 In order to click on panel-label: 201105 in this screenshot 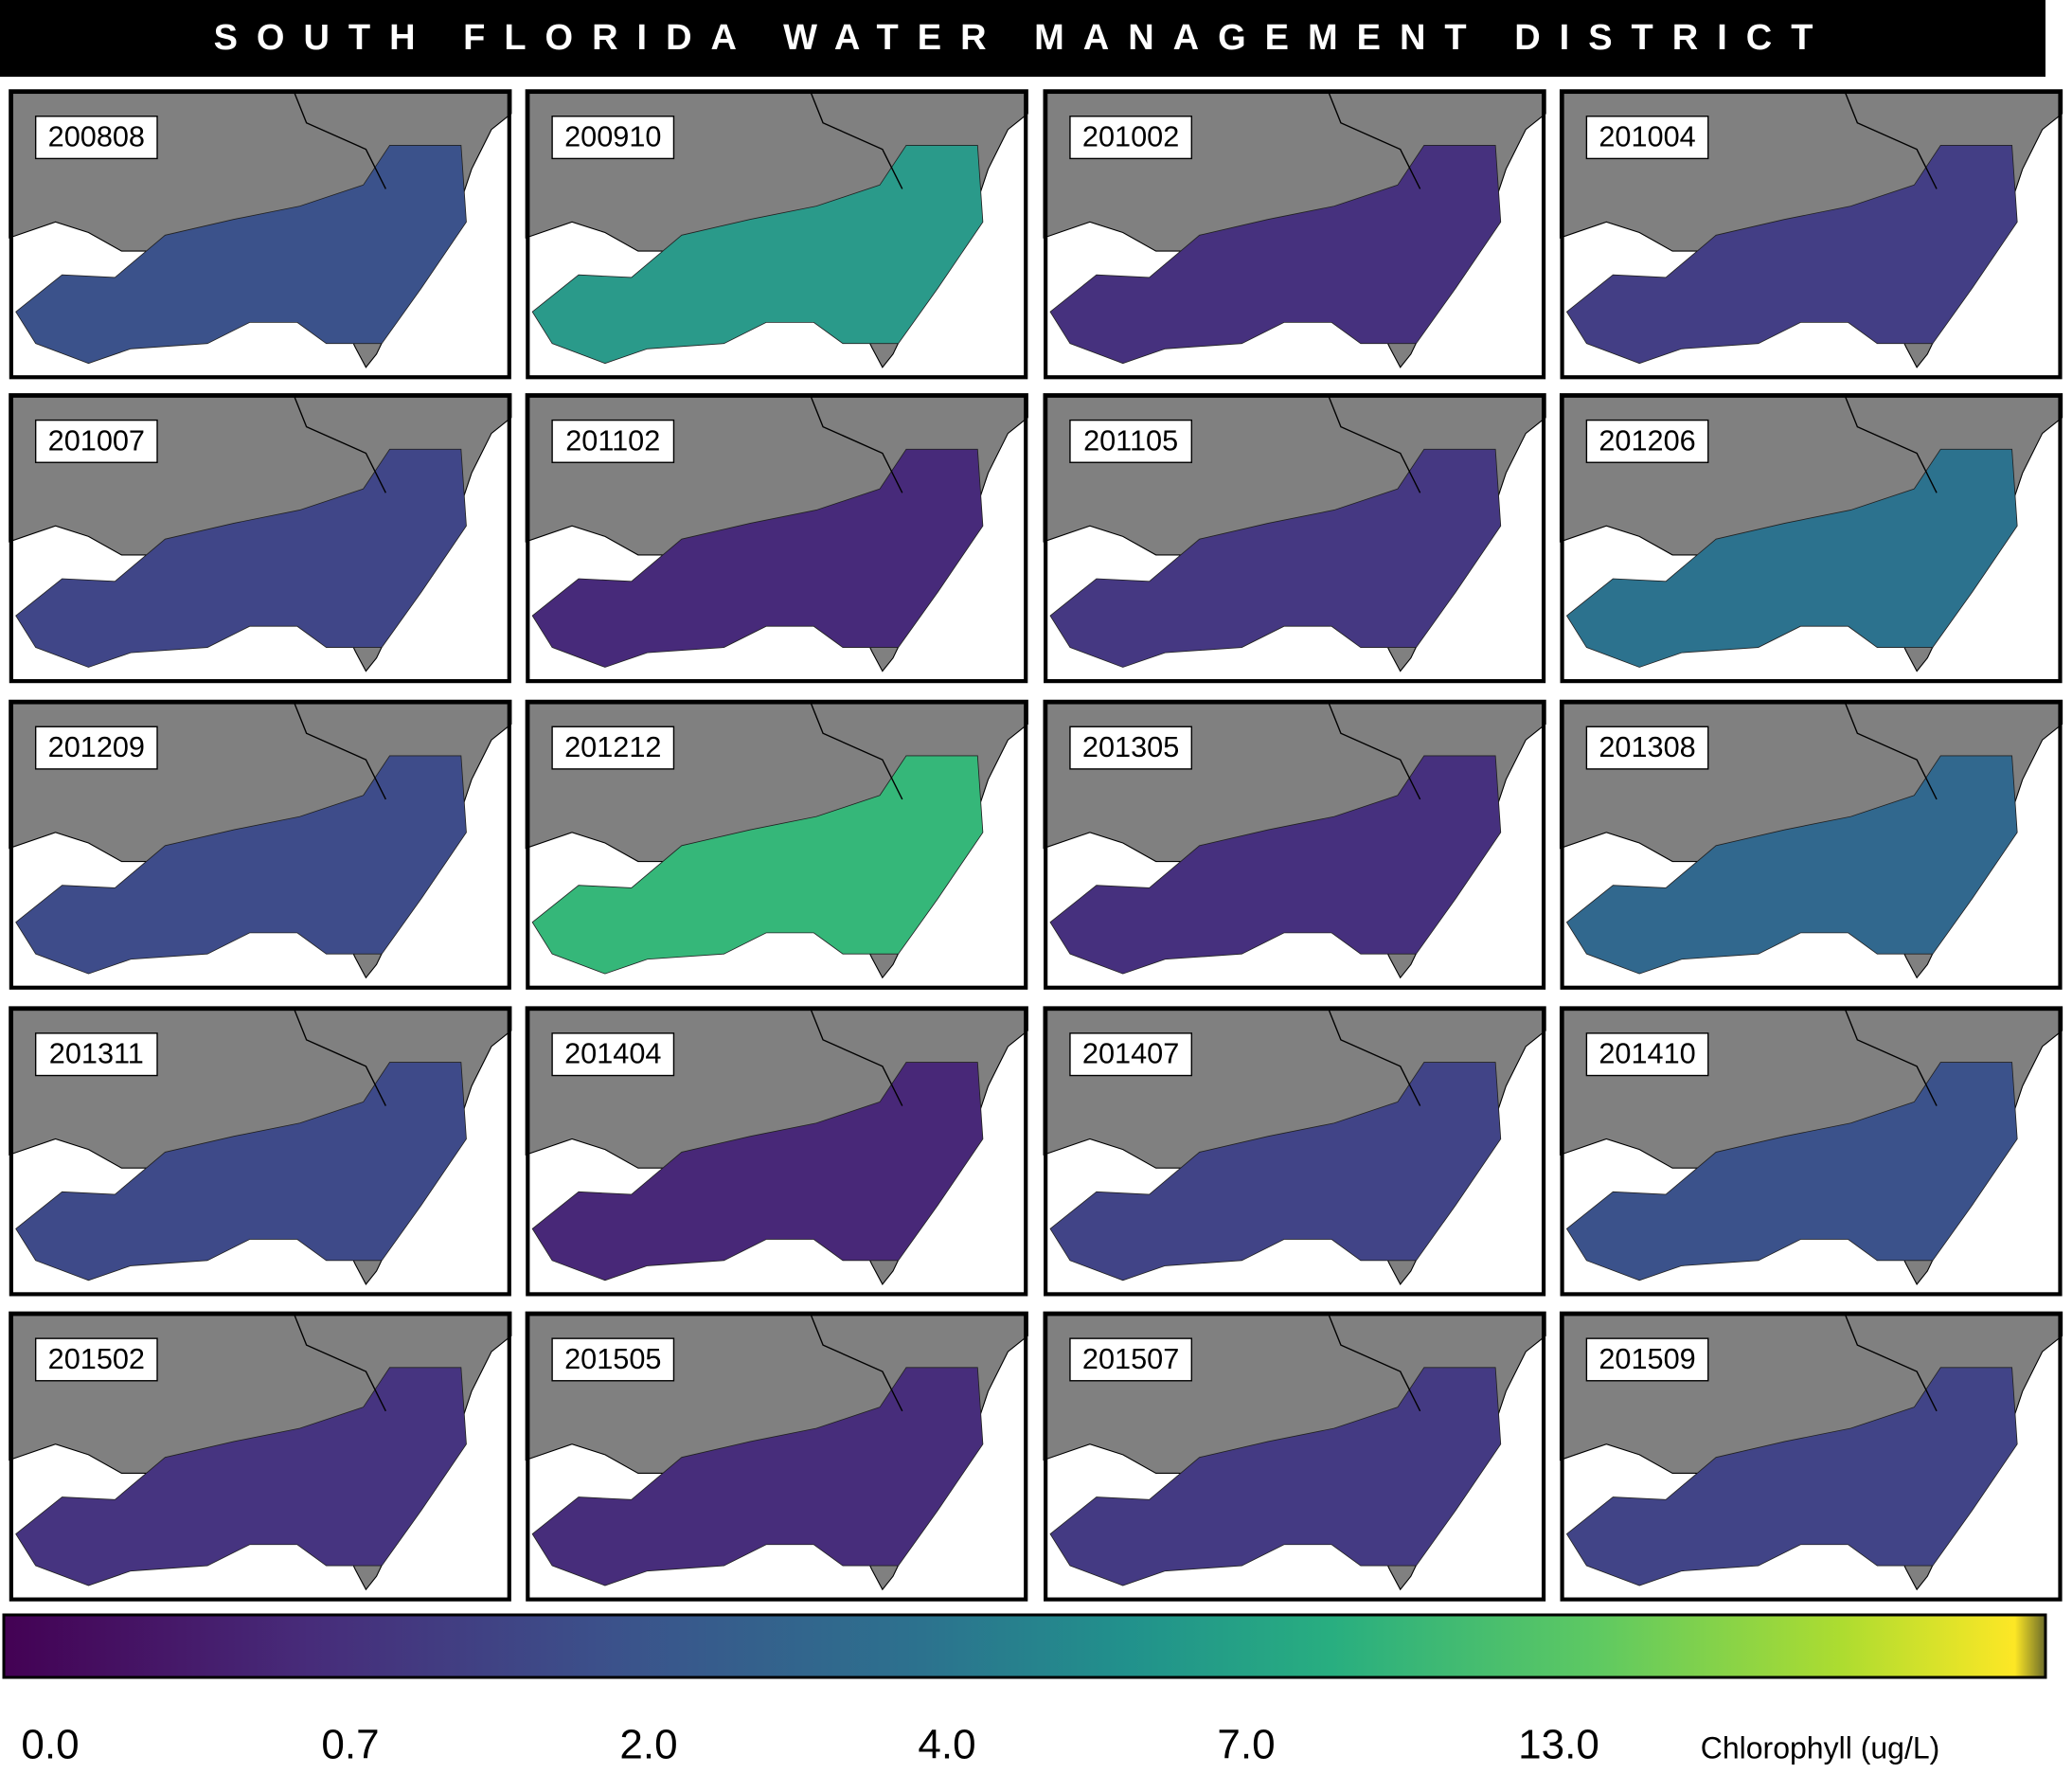, I will do `click(1131, 440)`.